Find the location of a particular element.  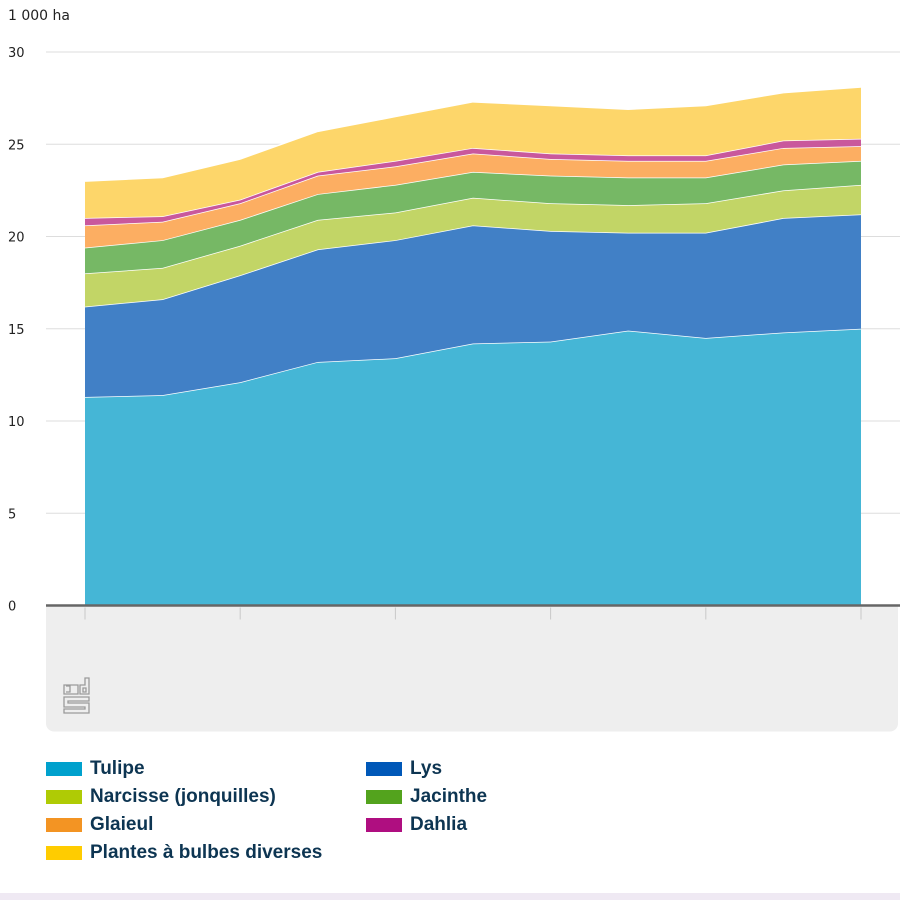

legend-item: Dahlia is located at coordinates (416, 825).